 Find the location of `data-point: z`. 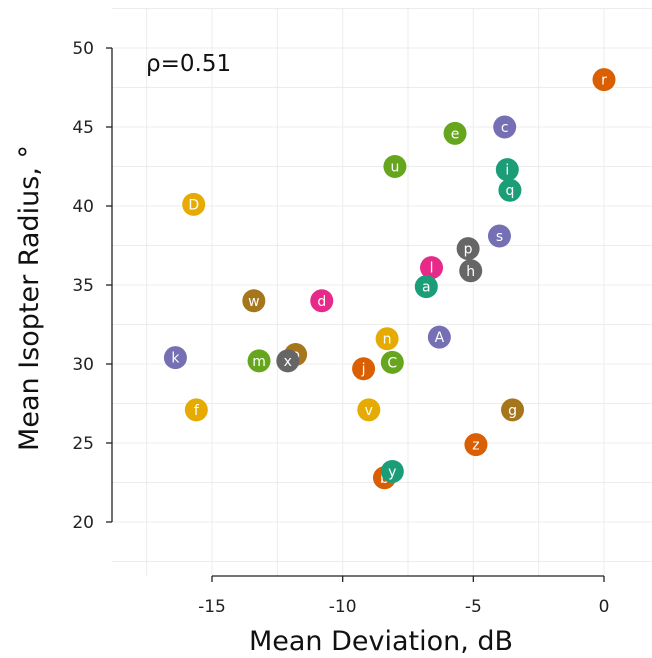

data-point: z is located at coordinates (476, 445).